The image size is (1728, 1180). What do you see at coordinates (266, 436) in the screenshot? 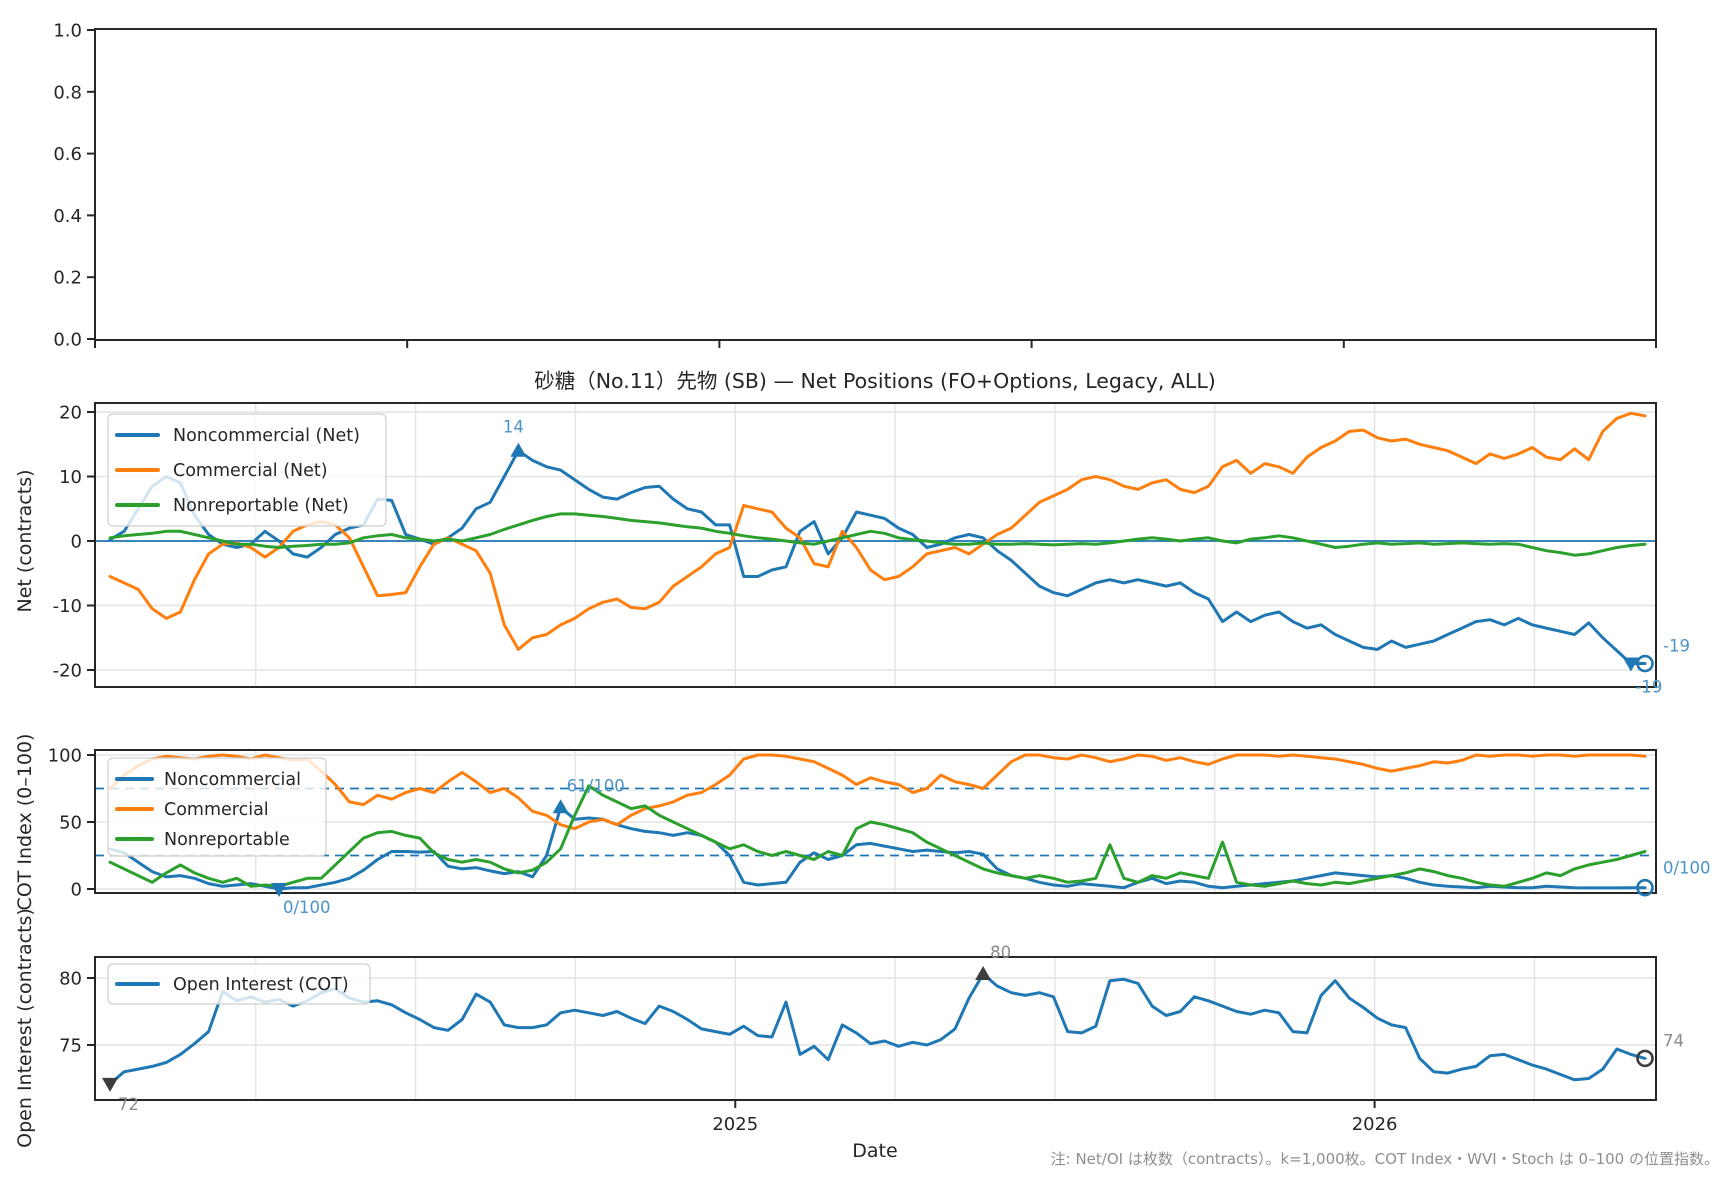
I see `legend-label: Noncommercial (Net)` at bounding box center [266, 436].